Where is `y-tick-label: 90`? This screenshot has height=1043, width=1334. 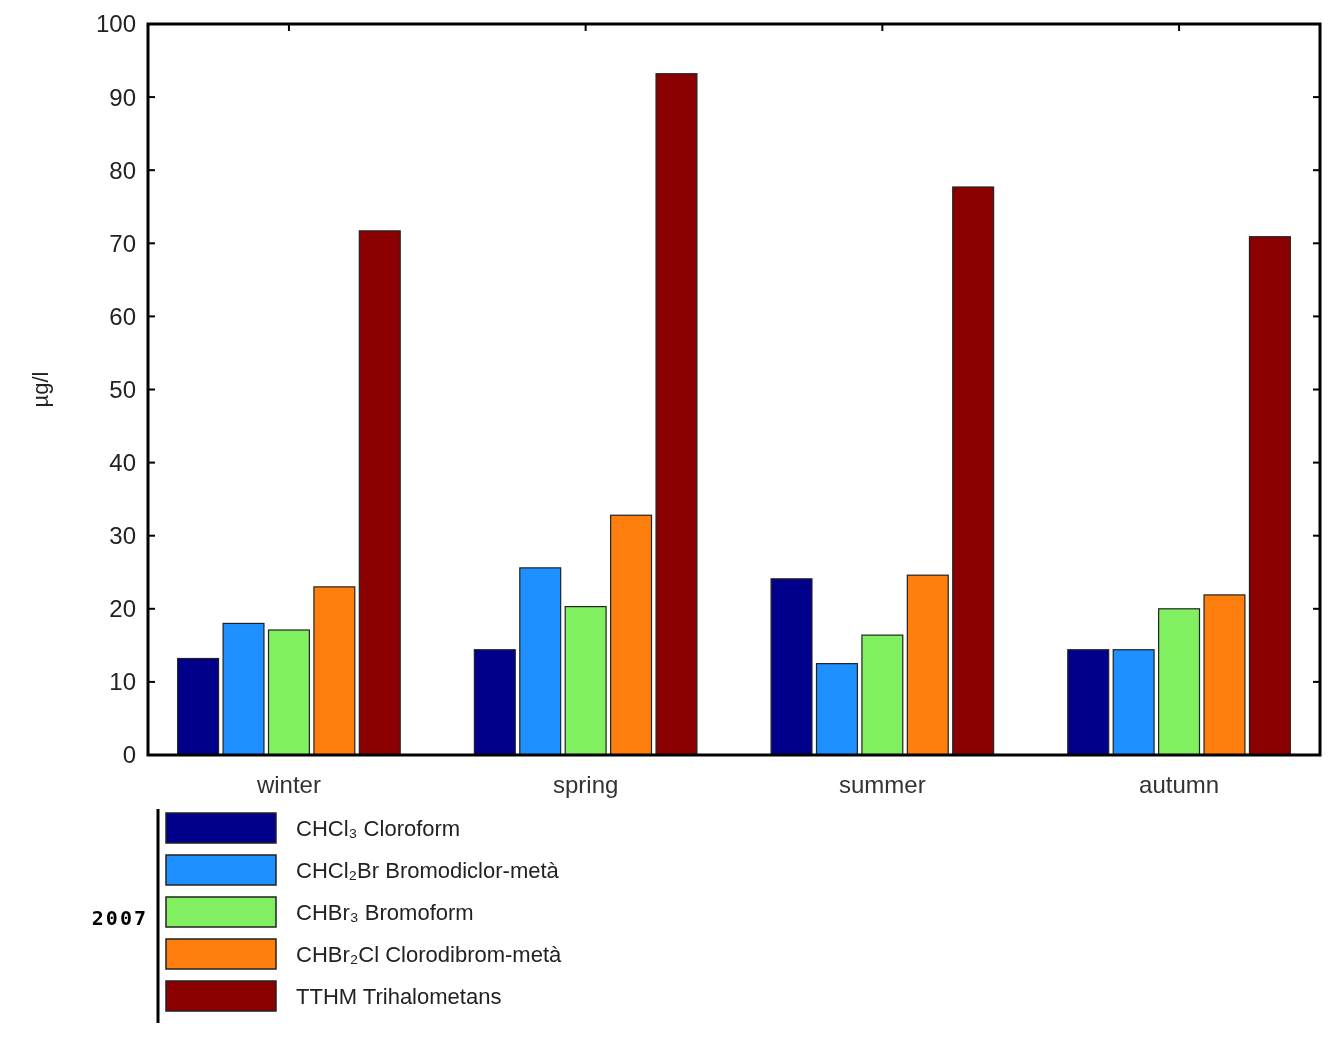
y-tick-label: 90 is located at coordinates (122, 97).